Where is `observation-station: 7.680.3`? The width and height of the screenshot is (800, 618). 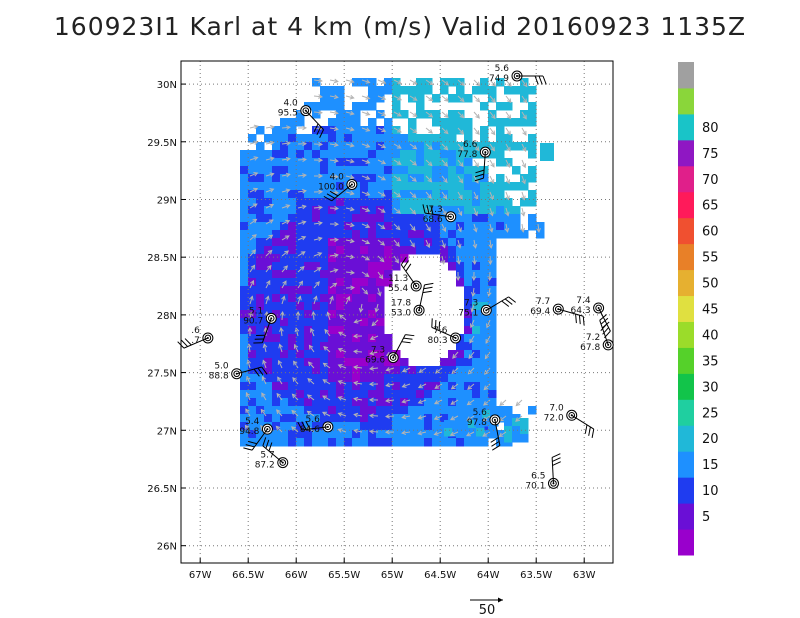
observation-station: 7.680.3 is located at coordinates (445, 332).